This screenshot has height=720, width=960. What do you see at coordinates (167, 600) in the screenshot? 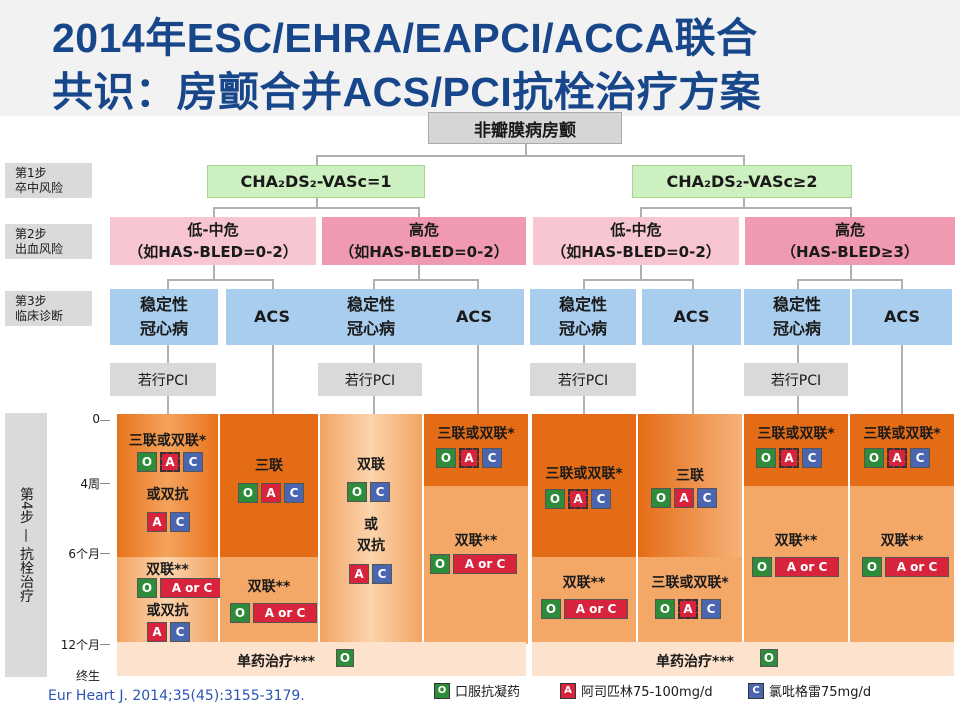
I see `therapy-col1-phase2` at bounding box center [167, 600].